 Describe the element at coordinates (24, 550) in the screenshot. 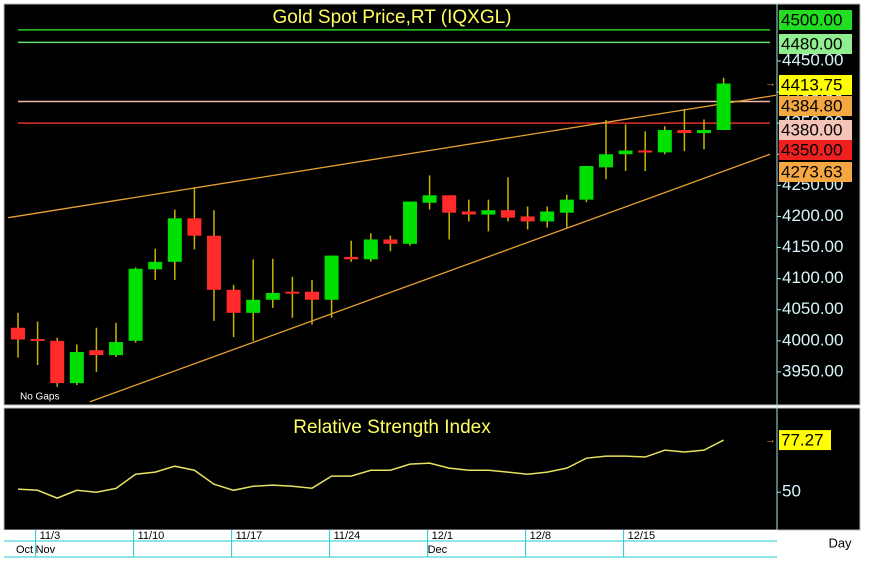

I see `month-label: Oct` at that location.